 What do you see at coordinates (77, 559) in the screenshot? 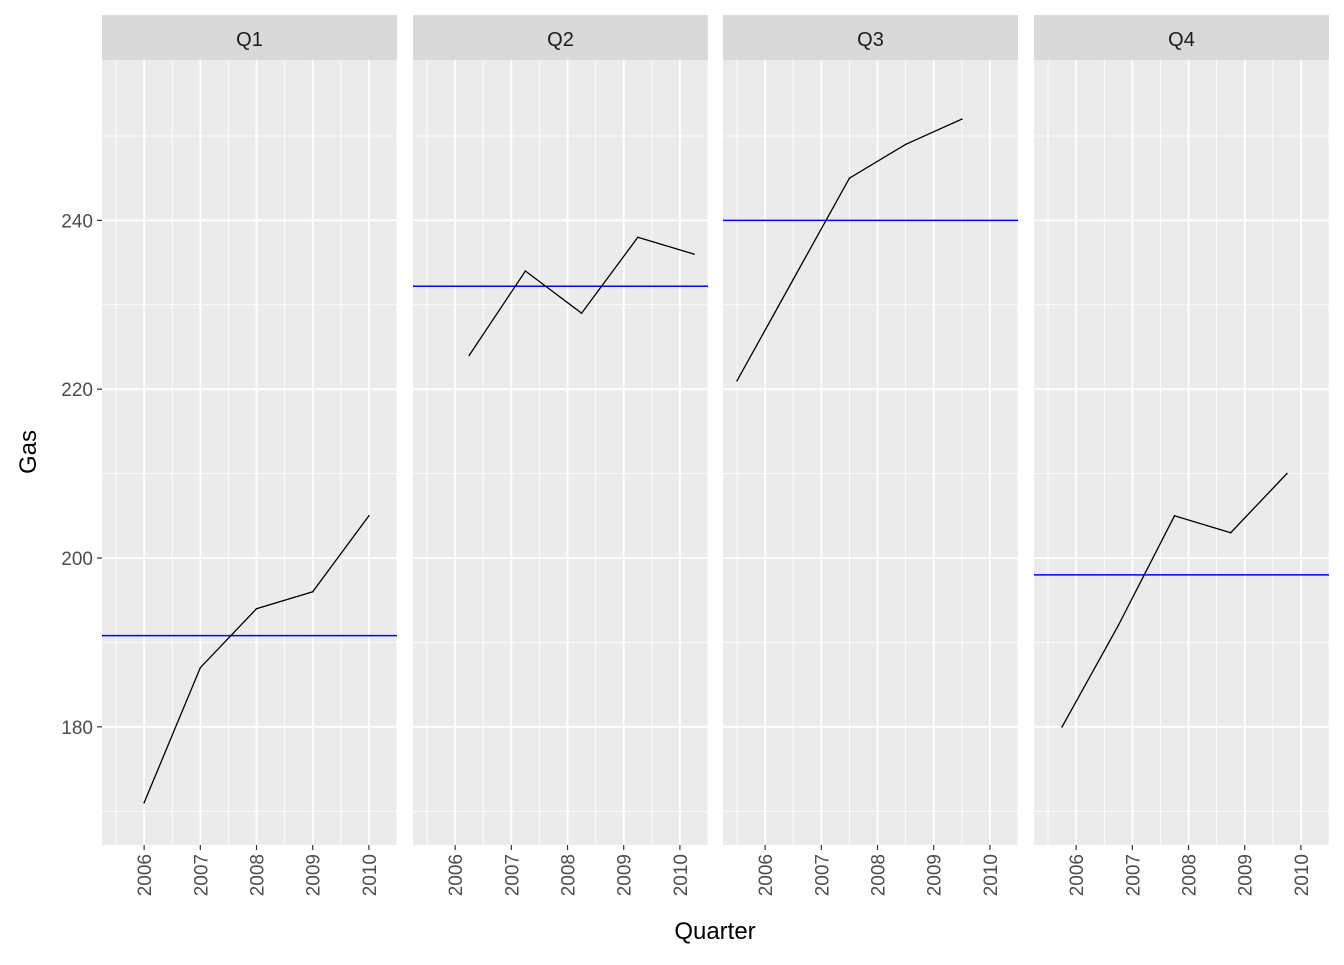
I see `y-tick-label: 200` at bounding box center [77, 559].